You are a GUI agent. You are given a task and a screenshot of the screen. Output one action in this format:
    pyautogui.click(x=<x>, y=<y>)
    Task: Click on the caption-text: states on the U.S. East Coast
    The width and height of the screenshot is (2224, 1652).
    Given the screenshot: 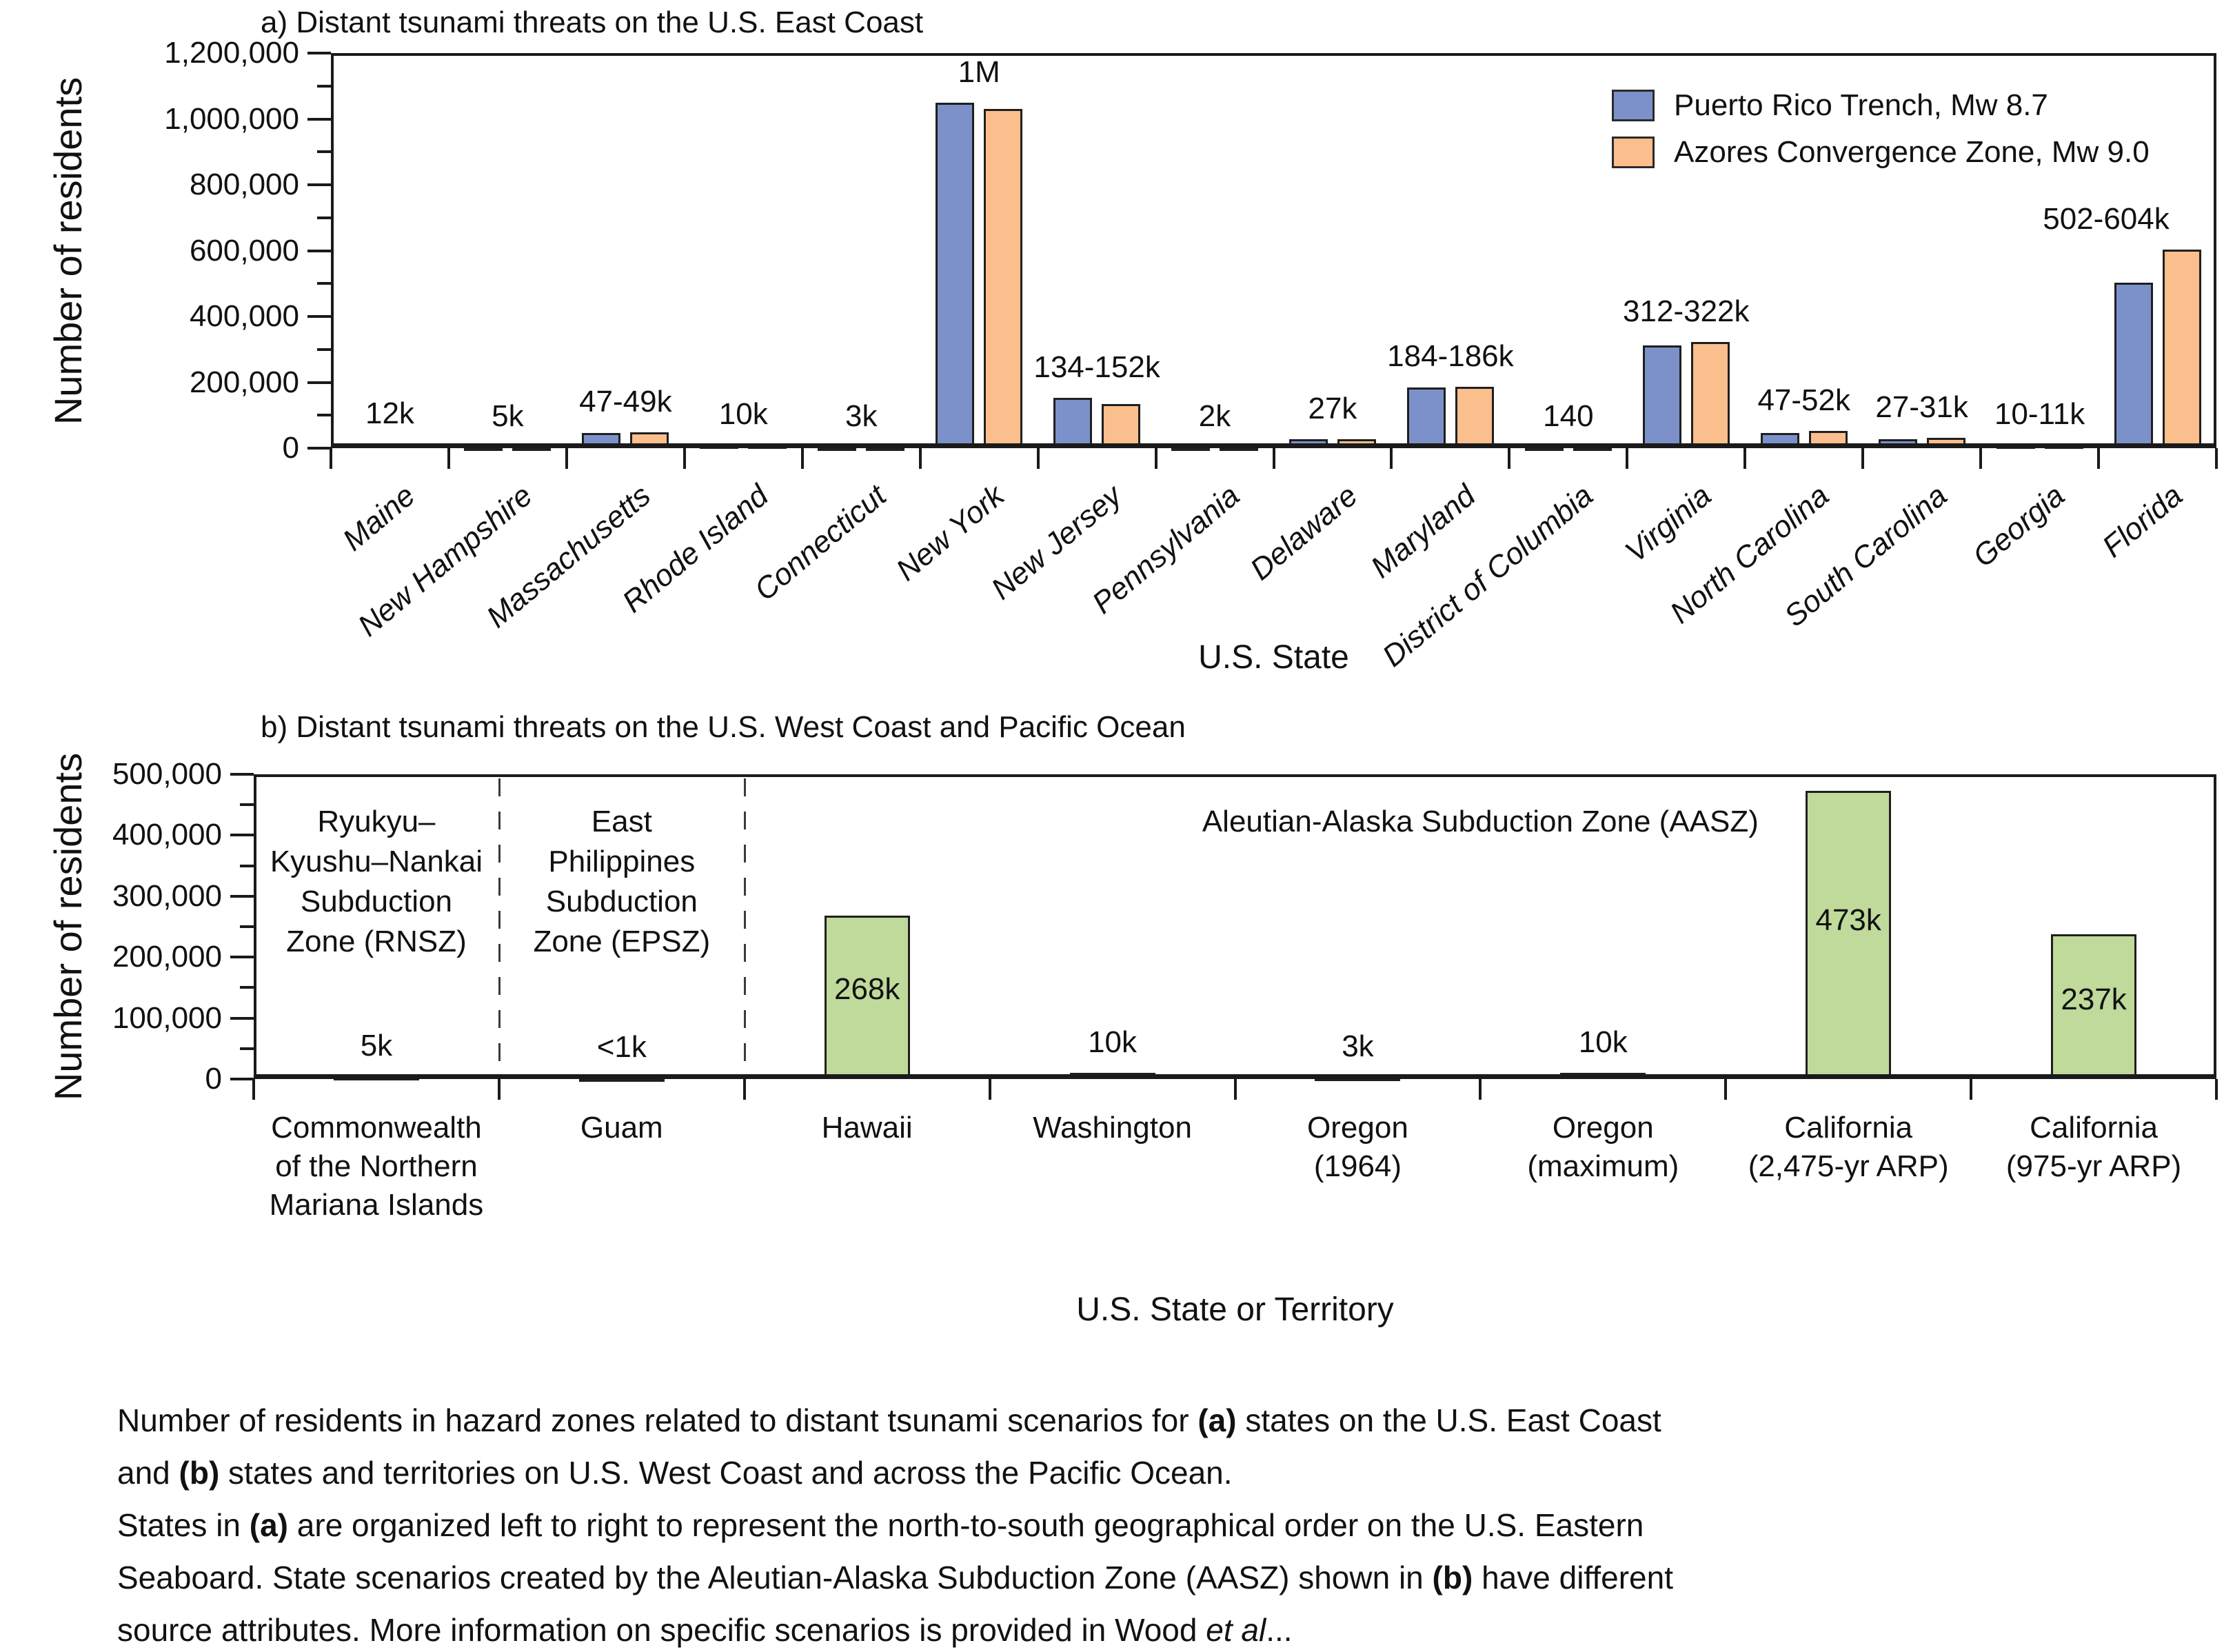 What is the action you would take?
    pyautogui.click(x=1448, y=1420)
    